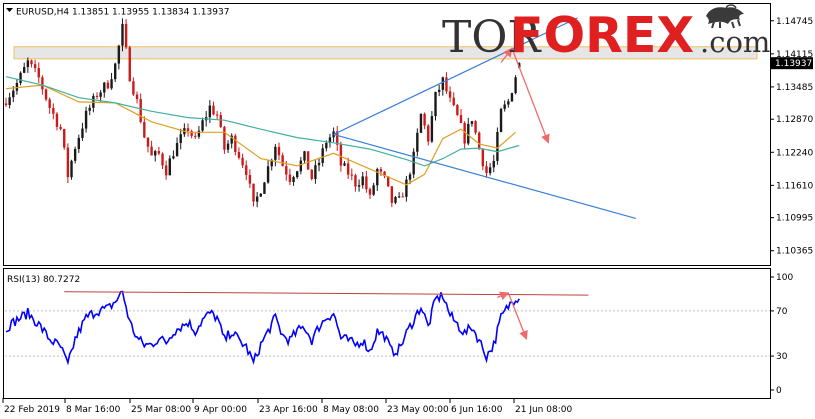  What do you see at coordinates (543, 410) in the screenshot?
I see `time-tick-label: 21 Jun 08:00` at bounding box center [543, 410].